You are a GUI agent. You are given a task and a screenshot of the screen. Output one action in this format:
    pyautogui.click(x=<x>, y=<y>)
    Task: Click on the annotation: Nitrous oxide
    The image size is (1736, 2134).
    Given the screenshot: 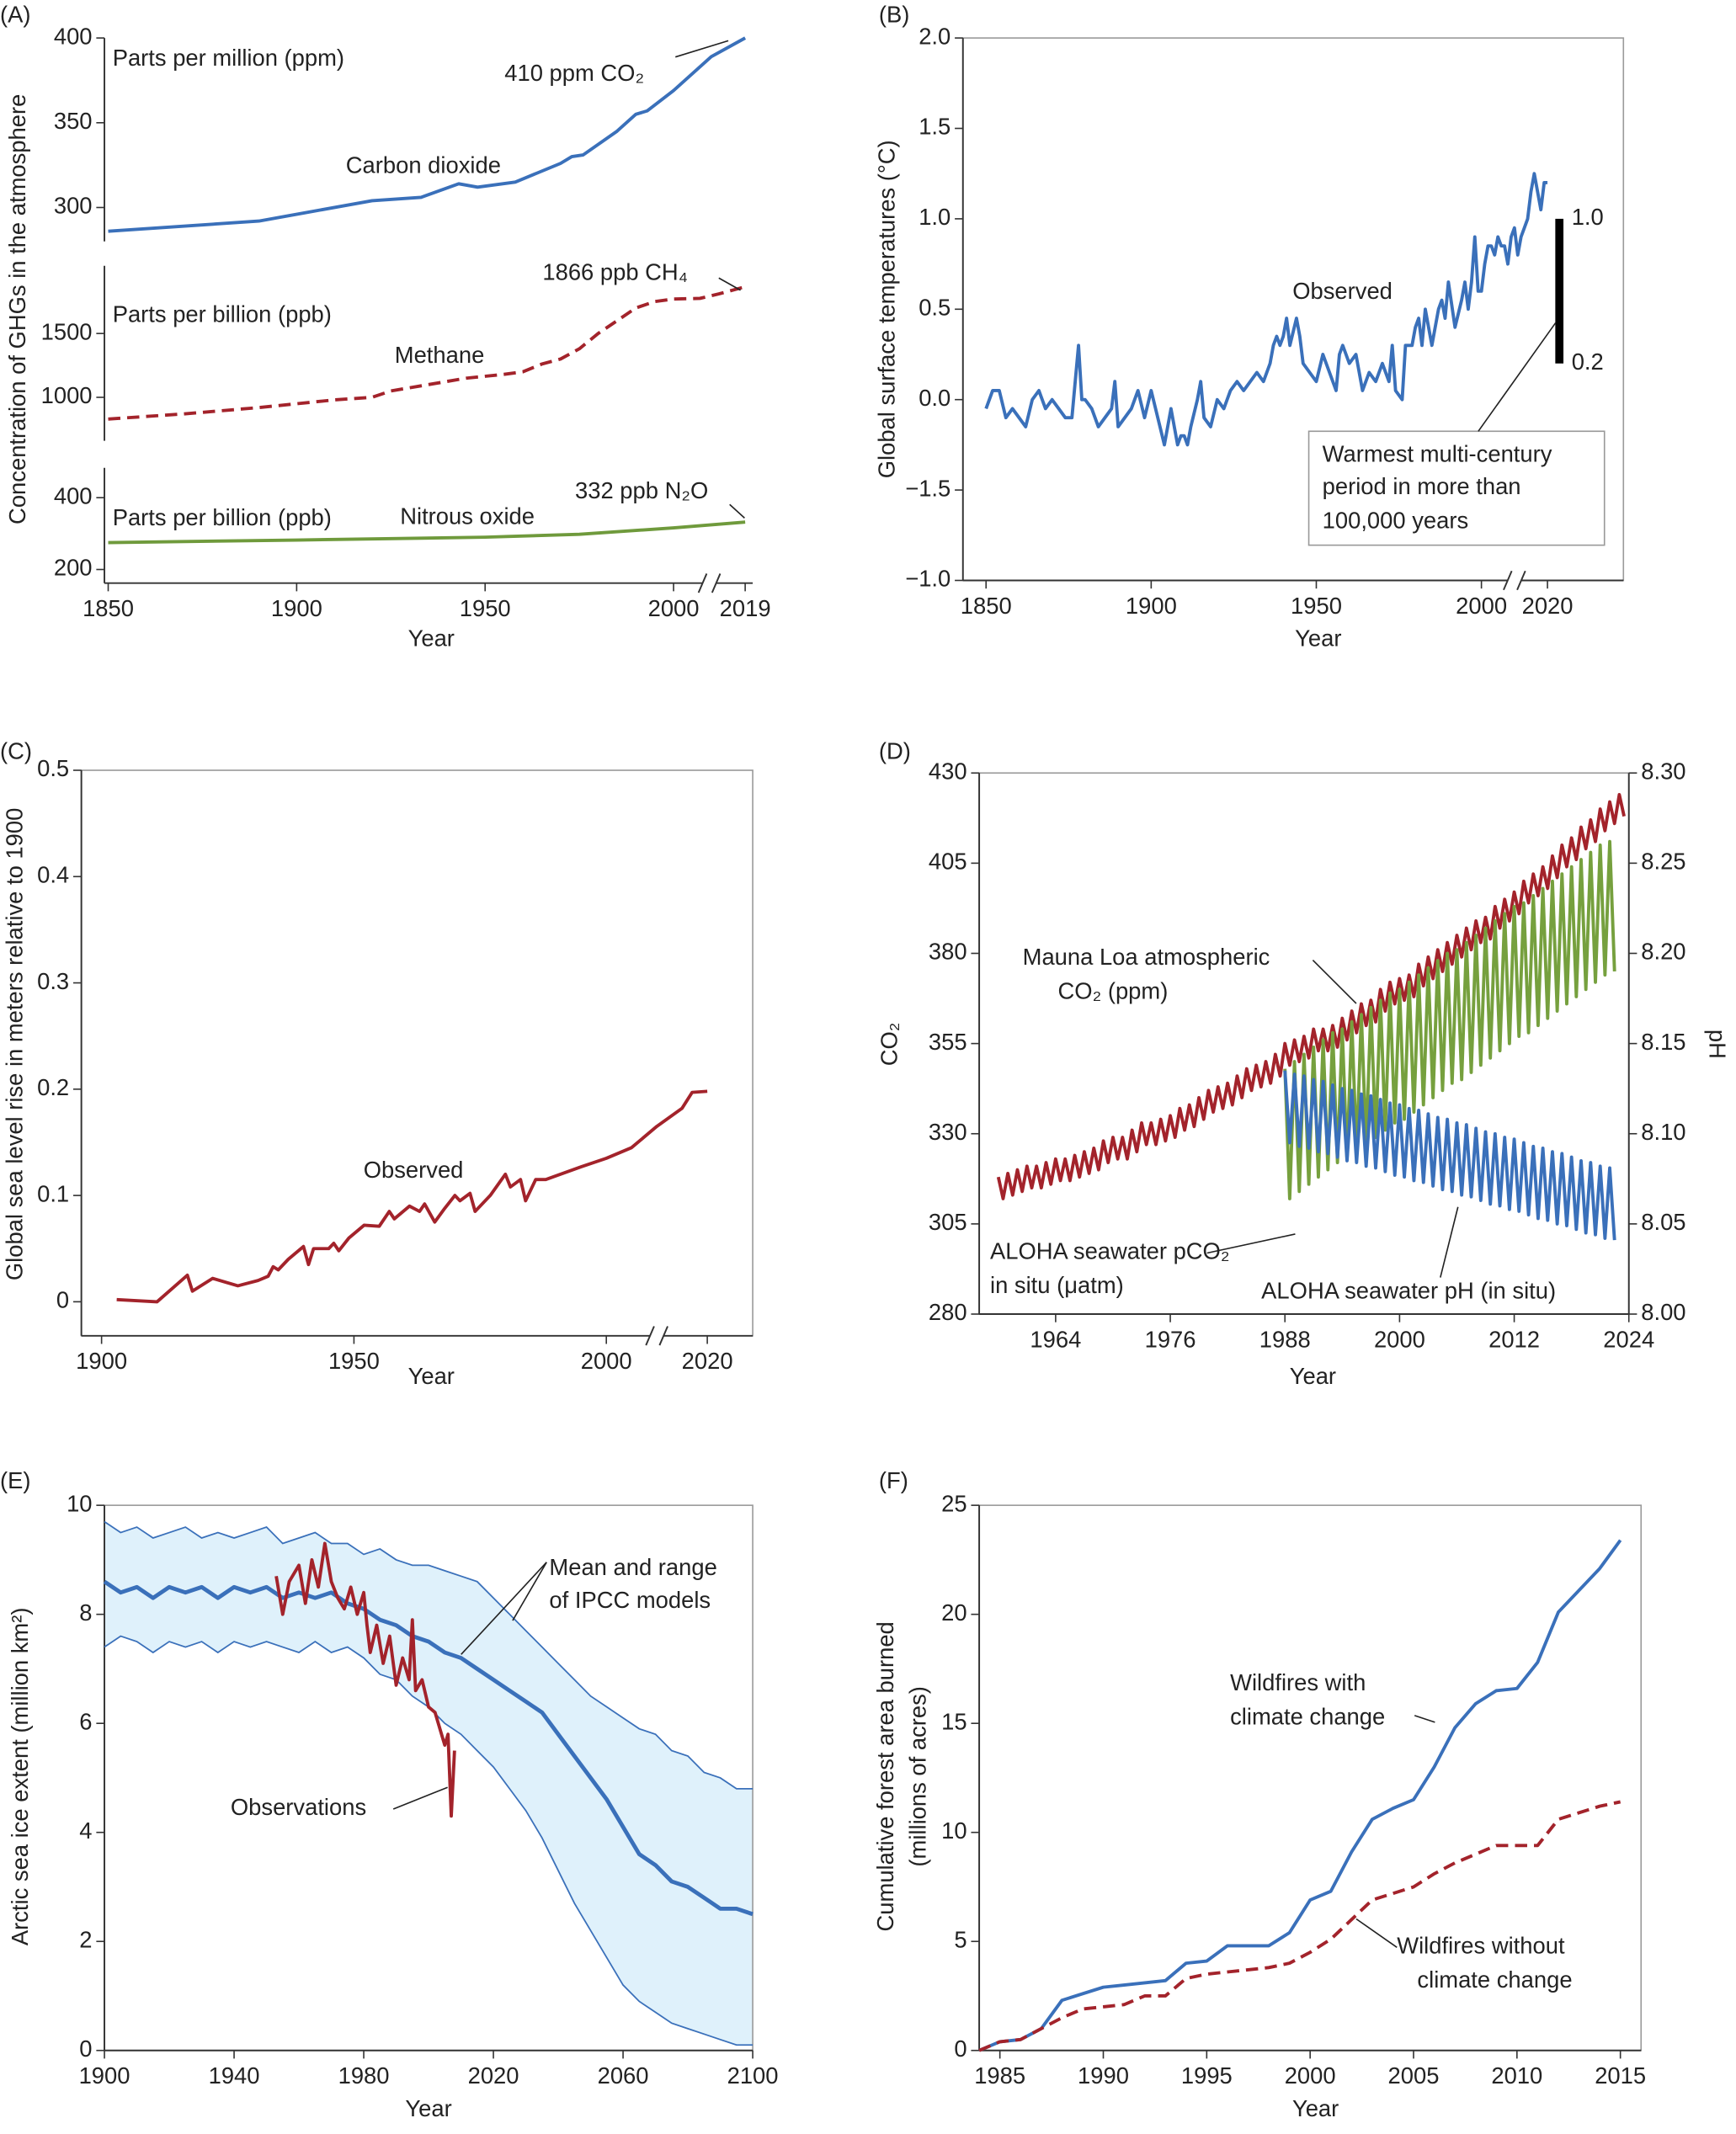 What is the action you would take?
    pyautogui.click(x=467, y=516)
    